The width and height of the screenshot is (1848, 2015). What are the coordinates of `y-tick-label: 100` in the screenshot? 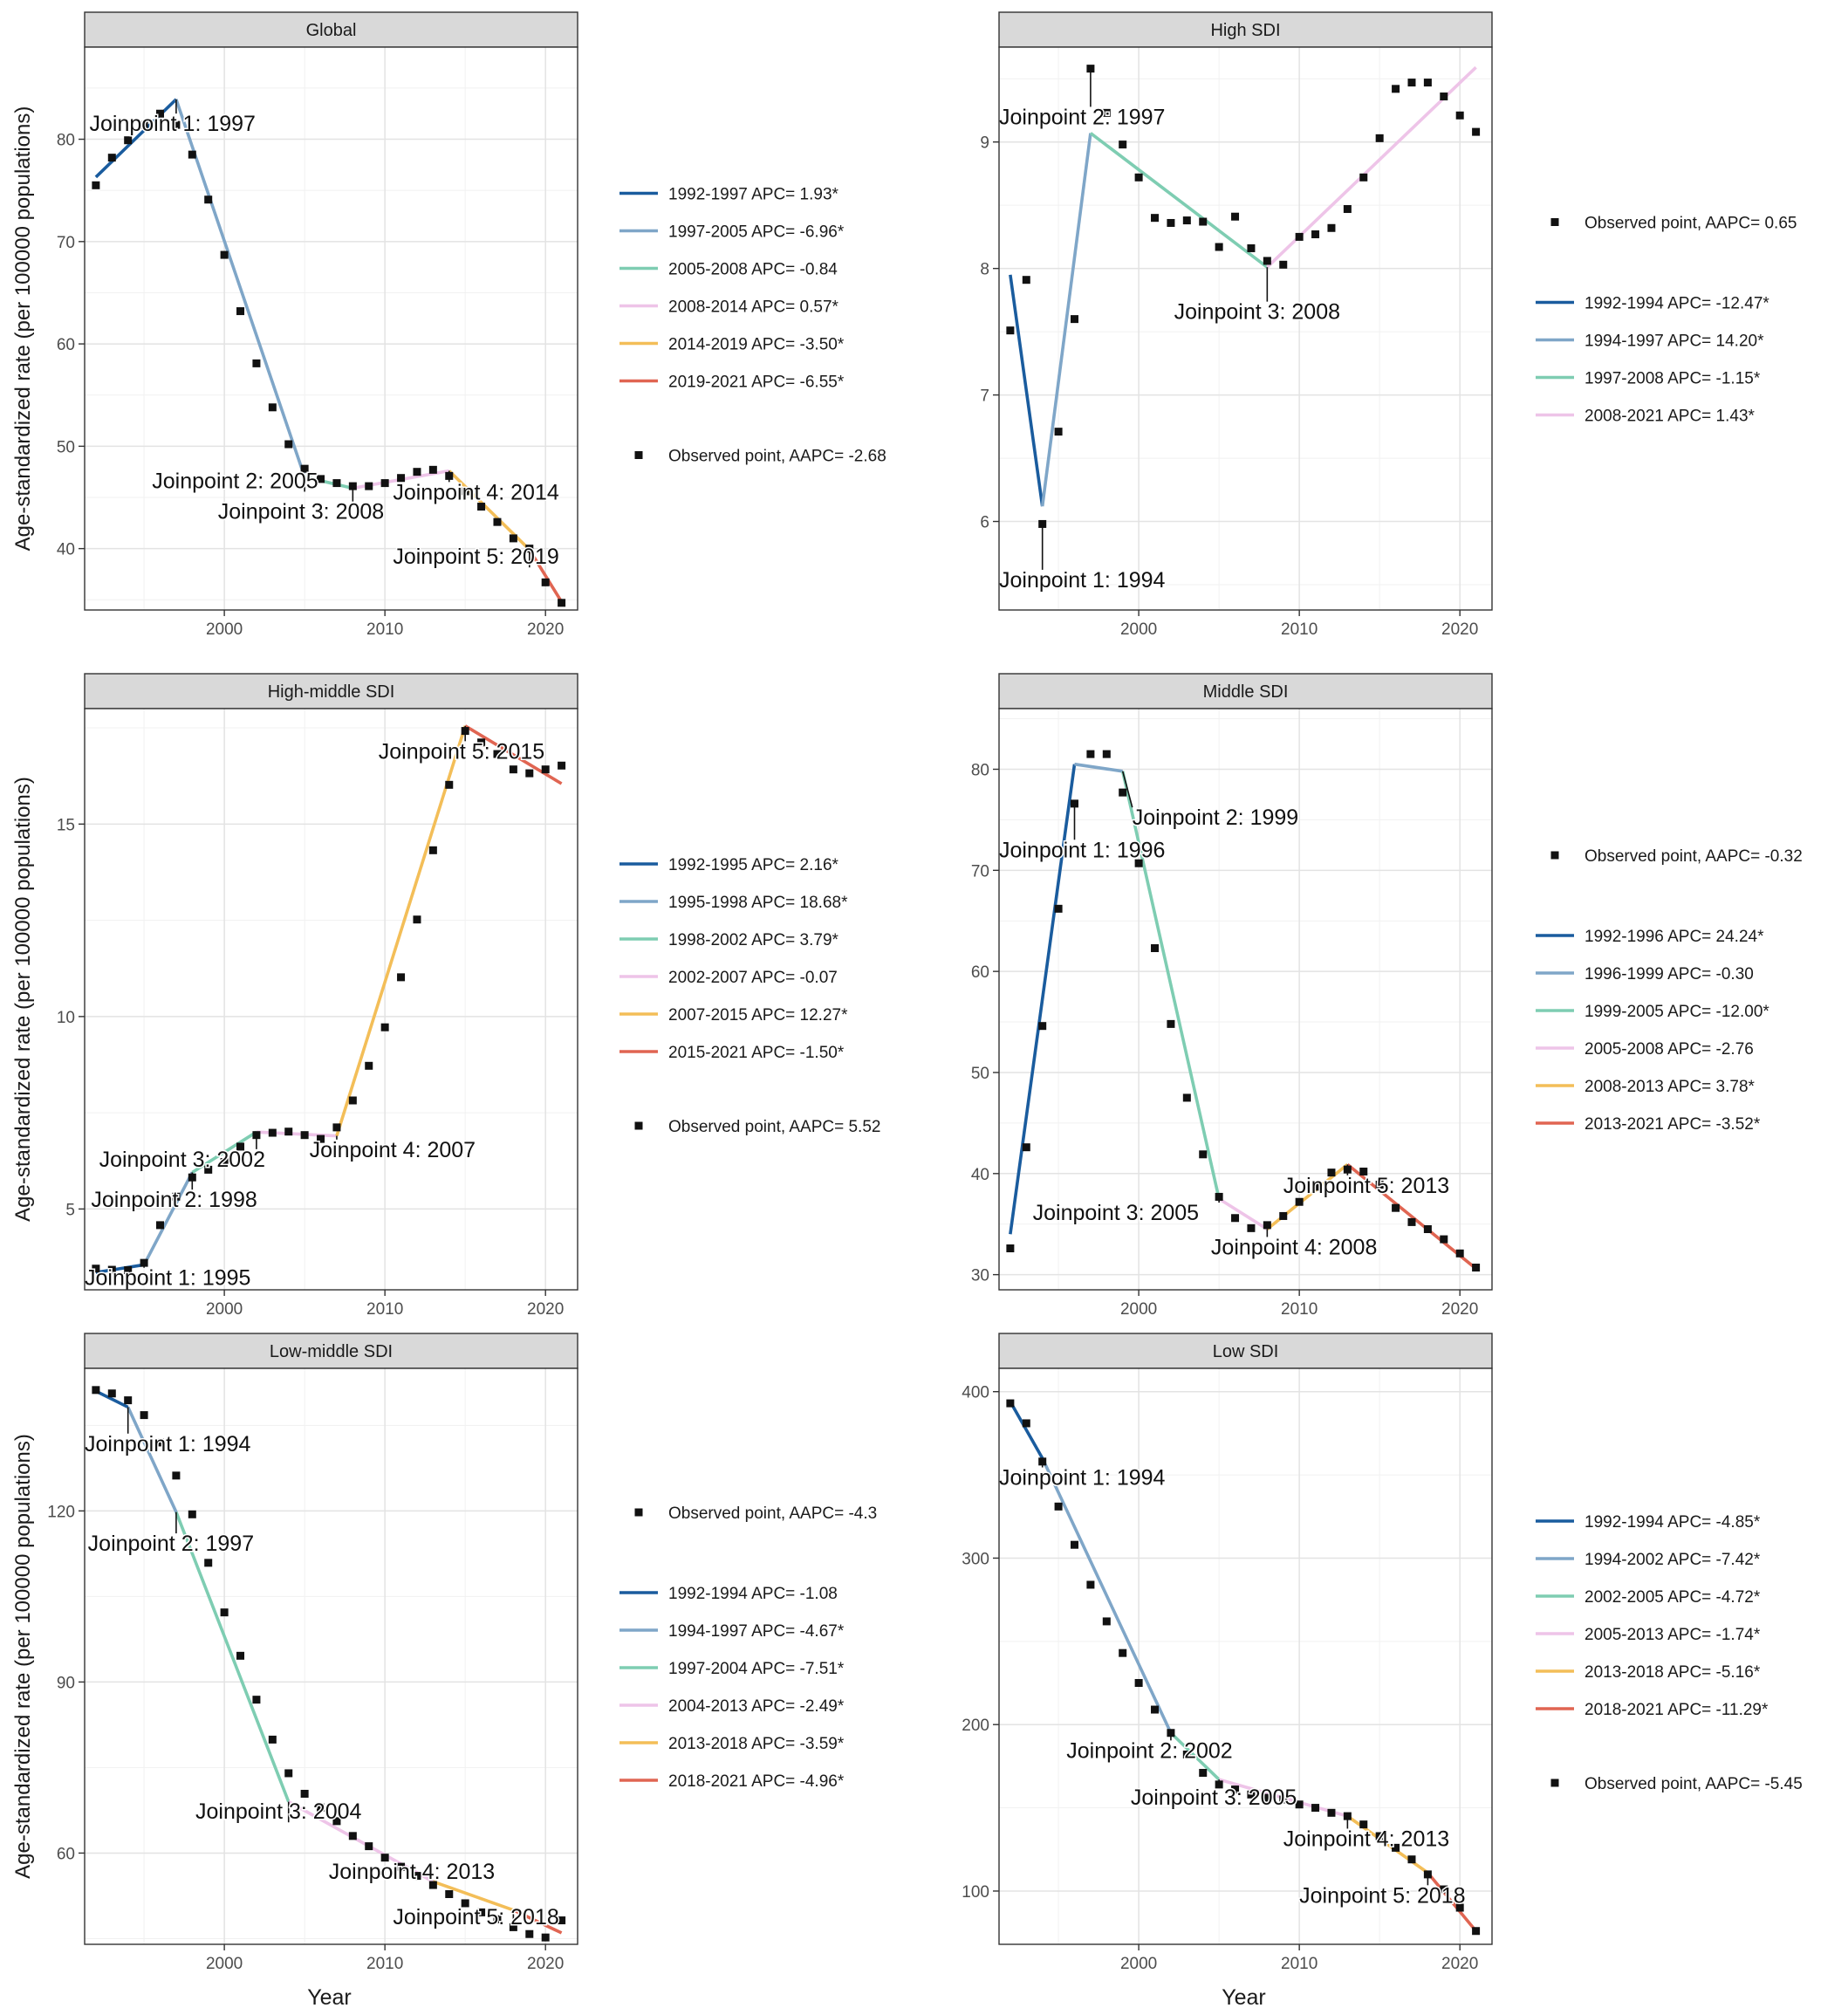 It's located at (975, 1892).